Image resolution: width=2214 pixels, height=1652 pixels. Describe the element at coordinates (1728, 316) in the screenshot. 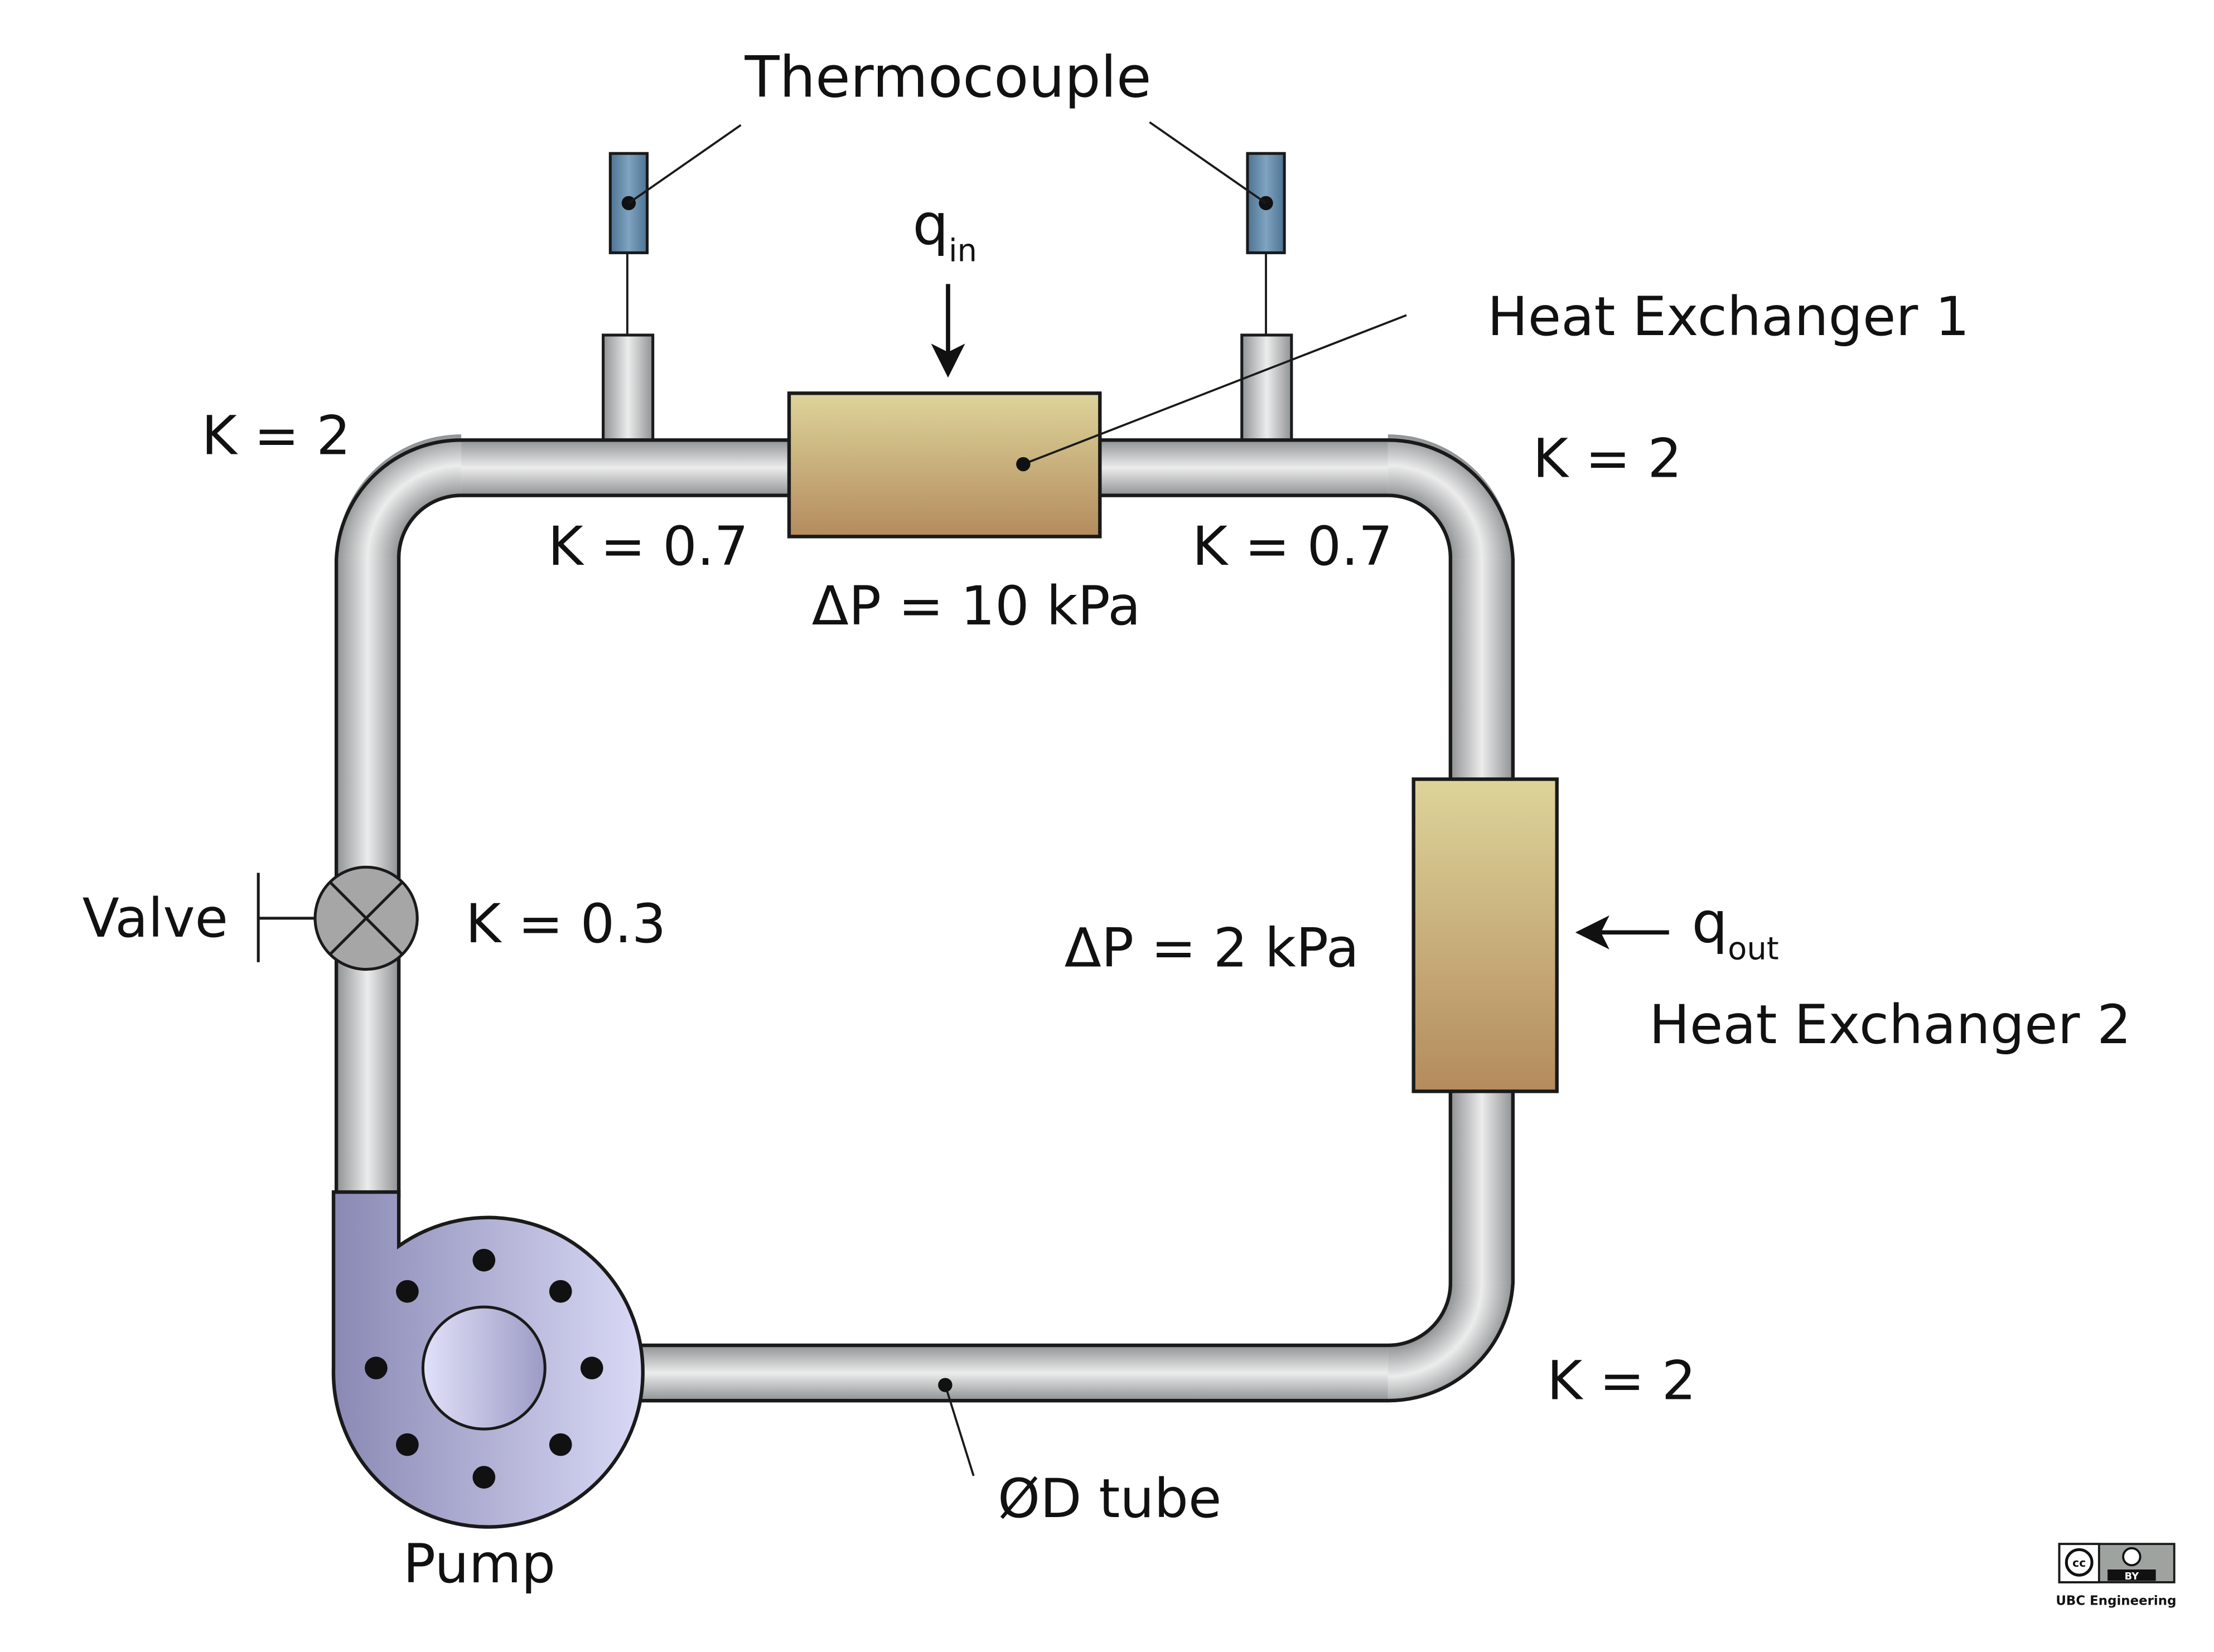

I see `heat-exchanger-1-label: Heat Exchanger 1` at that location.